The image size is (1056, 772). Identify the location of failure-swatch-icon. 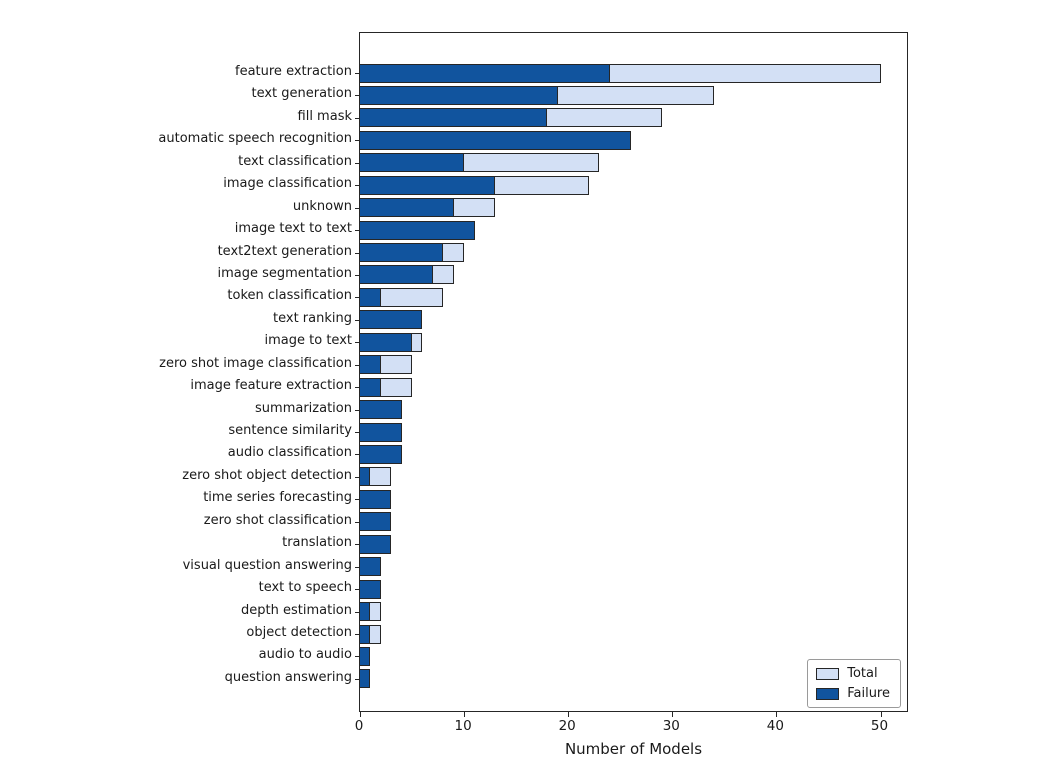
(828, 693).